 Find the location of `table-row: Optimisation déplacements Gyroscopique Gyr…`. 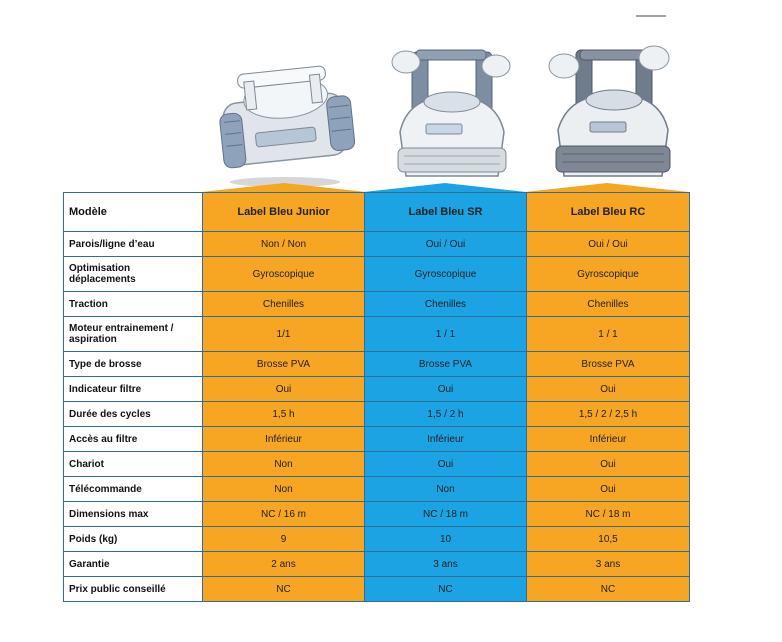

table-row: Optimisation déplacements Gyroscopique Gyr… is located at coordinates (376, 274).